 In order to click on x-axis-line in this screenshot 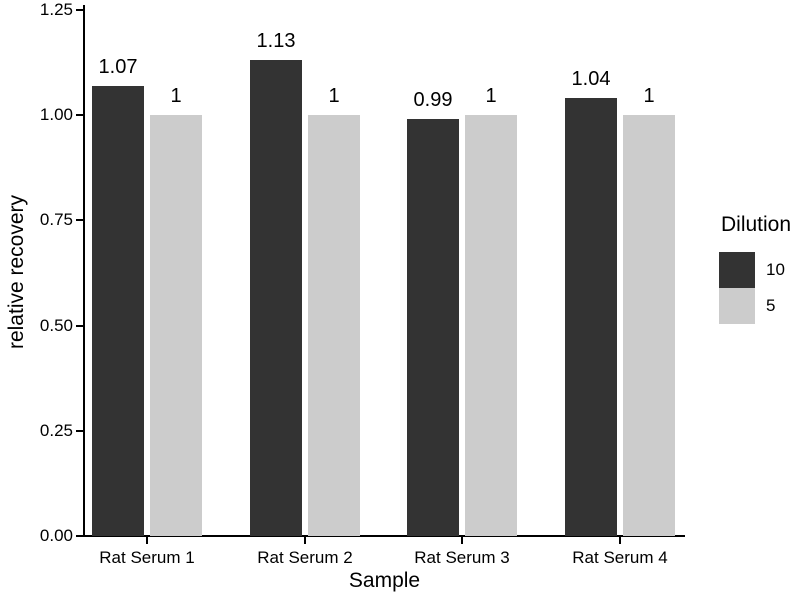, I will do `click(384, 536)`.